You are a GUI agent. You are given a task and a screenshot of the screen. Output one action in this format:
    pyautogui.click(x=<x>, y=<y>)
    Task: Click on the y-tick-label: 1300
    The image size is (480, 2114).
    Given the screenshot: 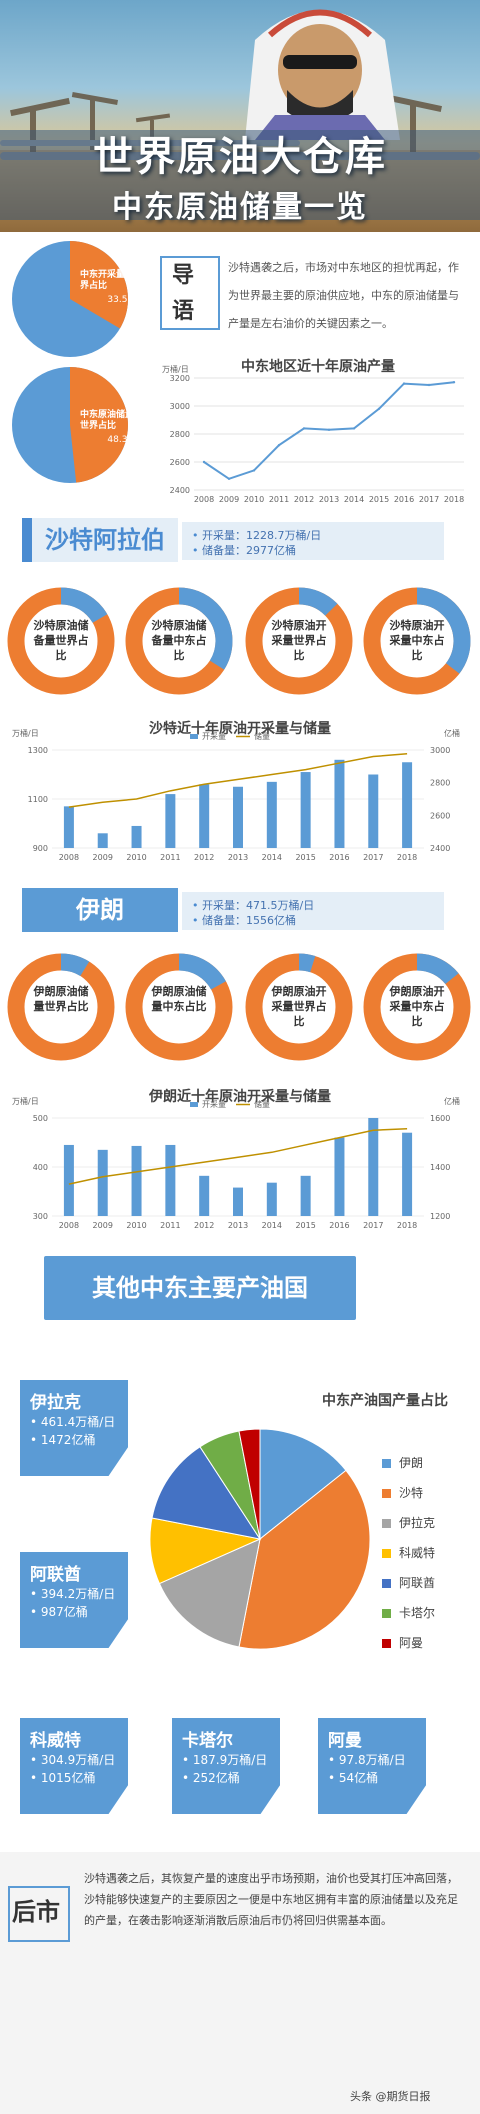 What is the action you would take?
    pyautogui.click(x=38, y=750)
    